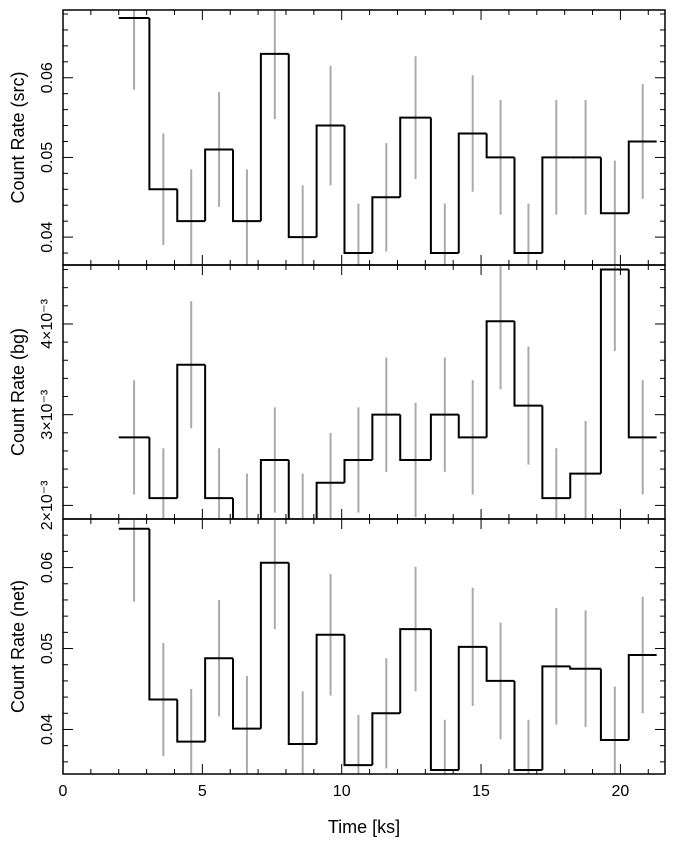 Image resolution: width=676 pixels, height=846 pixels. I want to click on y-axis-label: Count Rate (src), so click(18, 137).